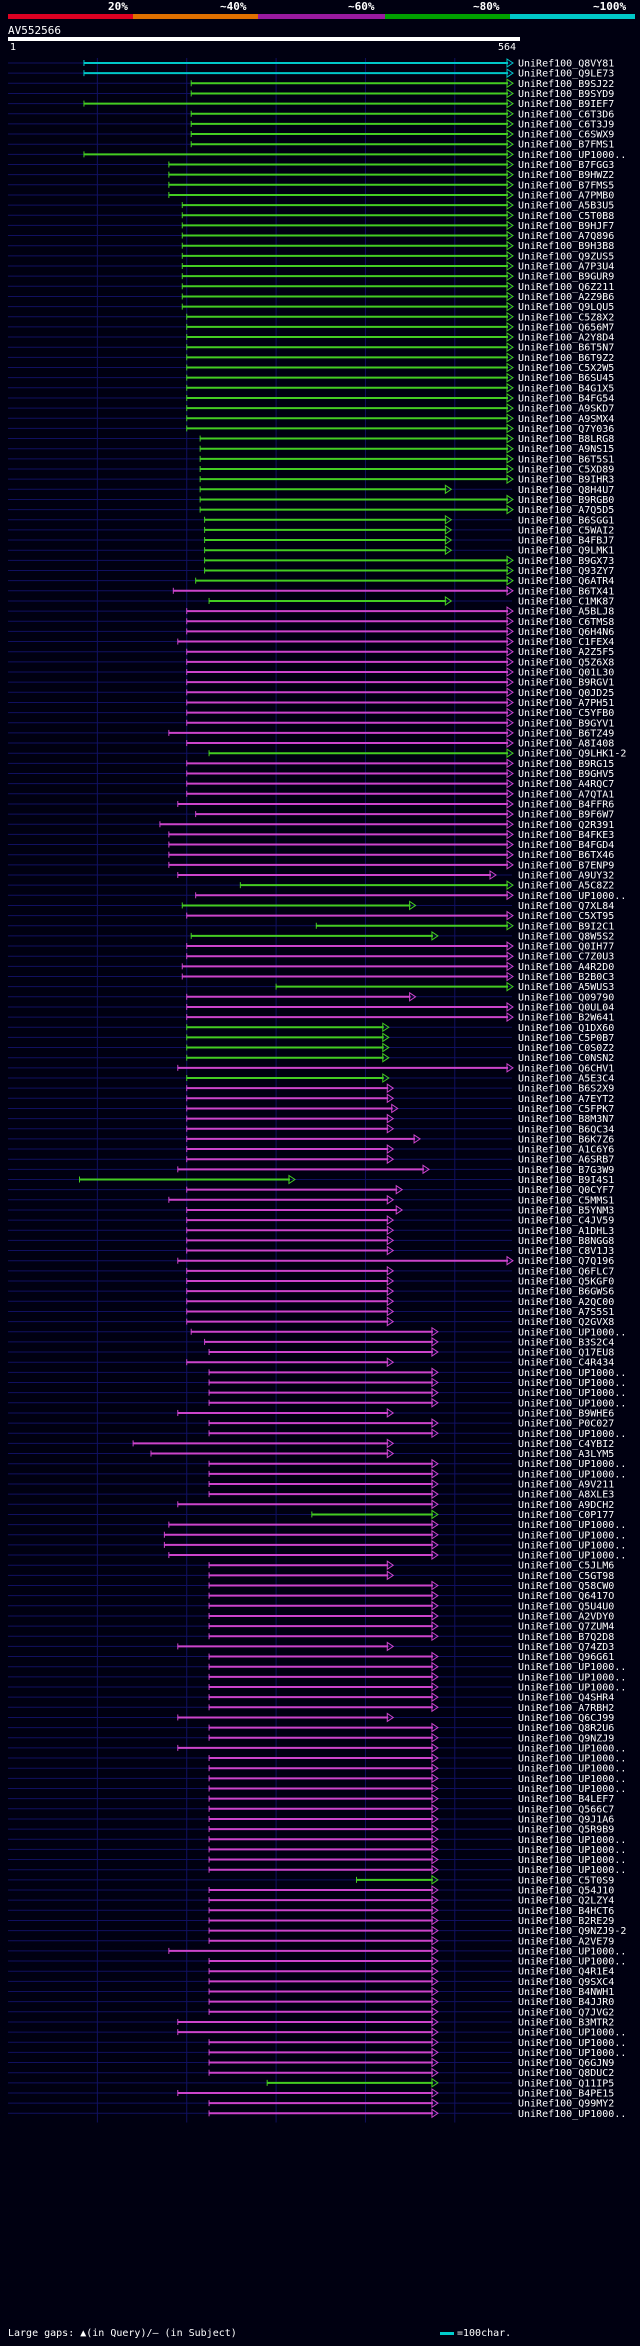 Image resolution: width=640 pixels, height=2346 pixels. I want to click on hit-label: UniRef100_B3S2C4, so click(566, 1342).